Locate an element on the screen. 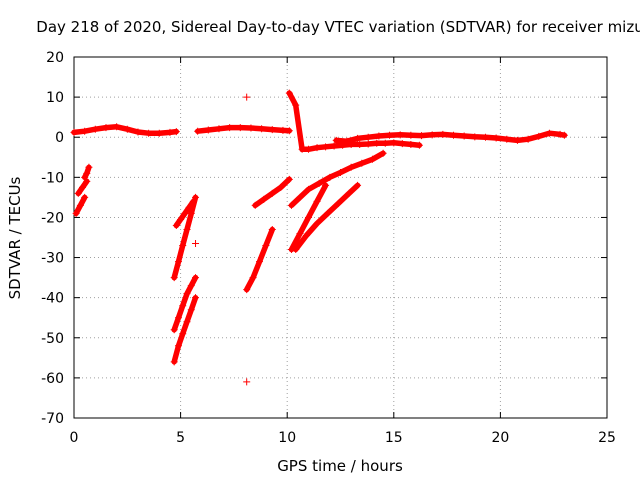  series-baseline-early is located at coordinates (125, 130).